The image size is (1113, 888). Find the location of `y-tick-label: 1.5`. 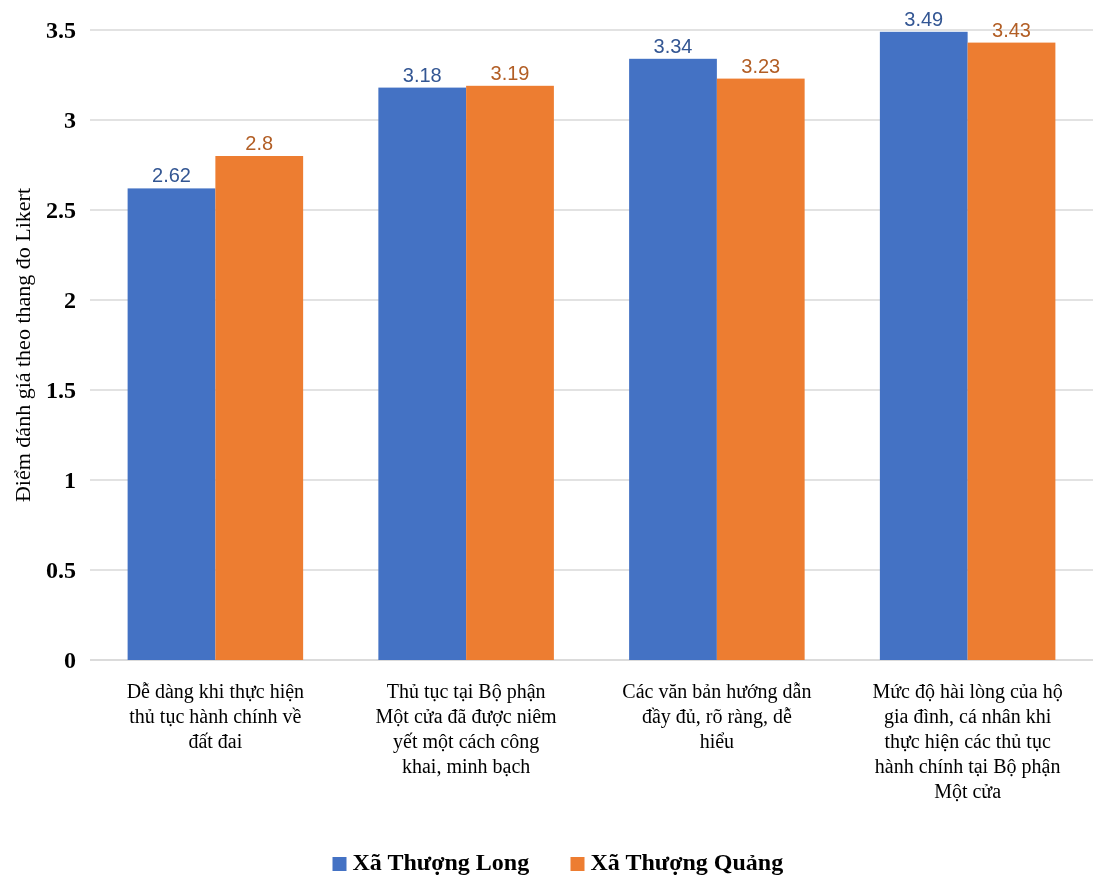

y-tick-label: 1.5 is located at coordinates (61, 390).